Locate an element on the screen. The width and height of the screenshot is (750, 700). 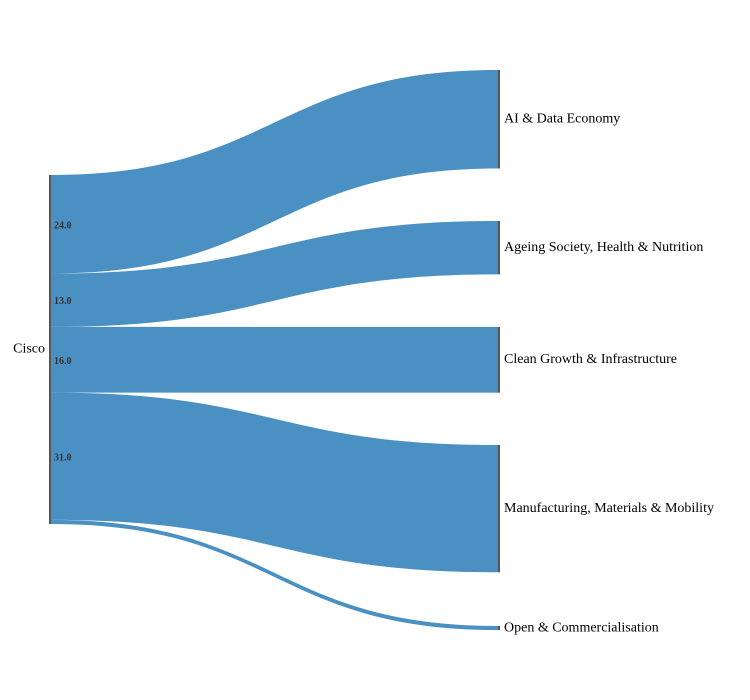
value-label-1: 13.0 is located at coordinates (63, 301).